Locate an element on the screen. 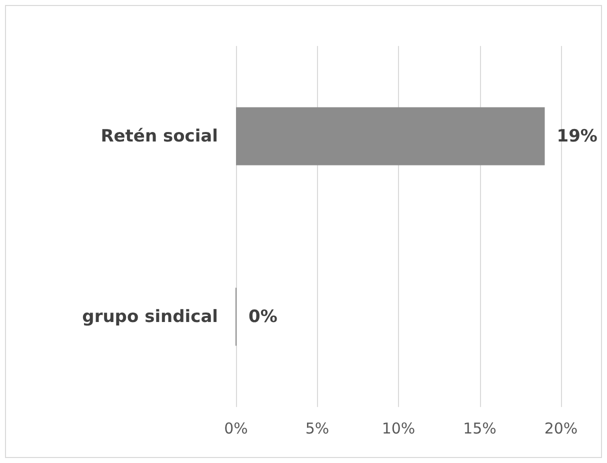 Image resolution: width=607 pixels, height=463 pixels. x-tick-label: 20% is located at coordinates (561, 429).